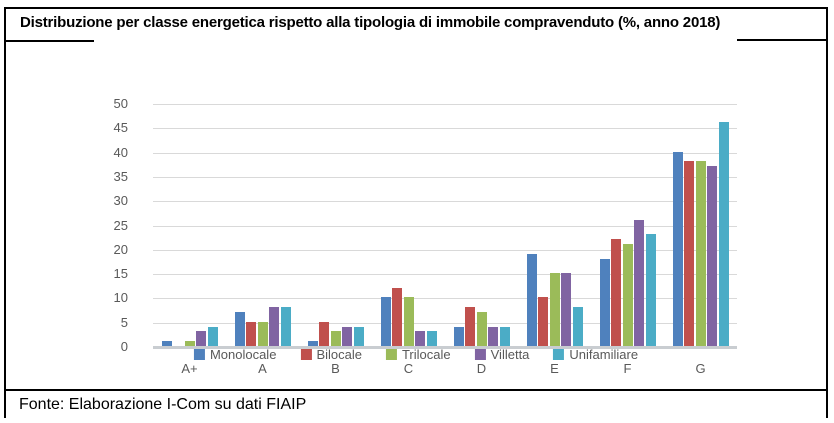 The width and height of the screenshot is (834, 423). I want to click on bar-trilocale-a+, so click(189, 343).